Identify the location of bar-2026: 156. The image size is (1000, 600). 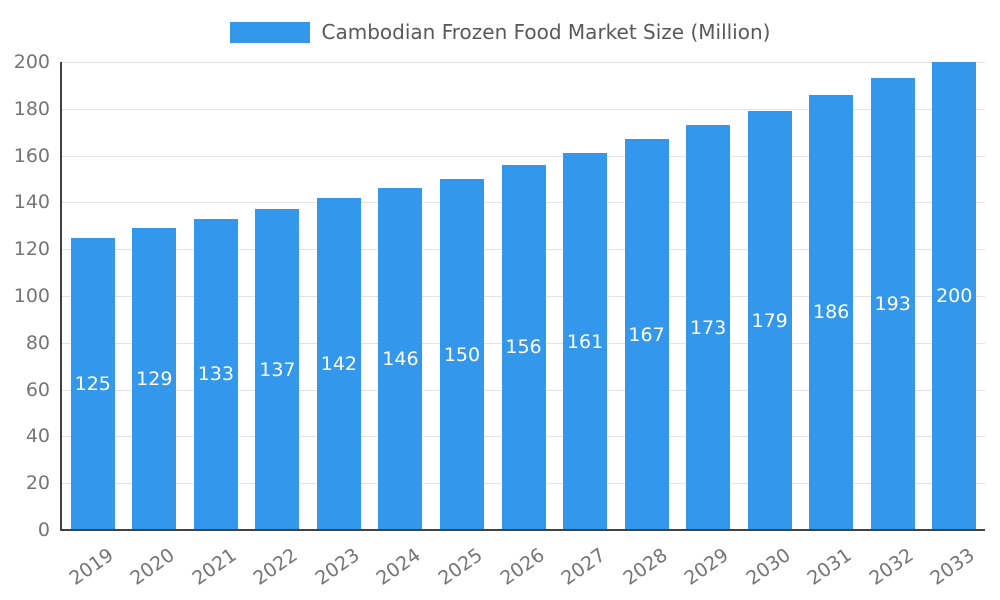
(523, 347).